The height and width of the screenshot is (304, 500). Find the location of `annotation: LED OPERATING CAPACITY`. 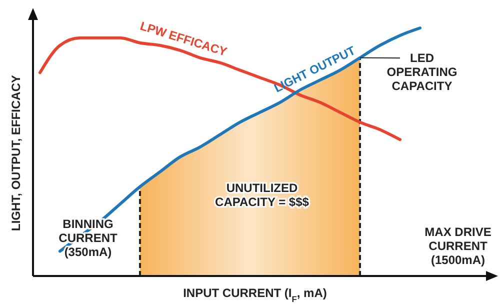

annotation: LED OPERATING CAPACITY is located at coordinates (422, 72).